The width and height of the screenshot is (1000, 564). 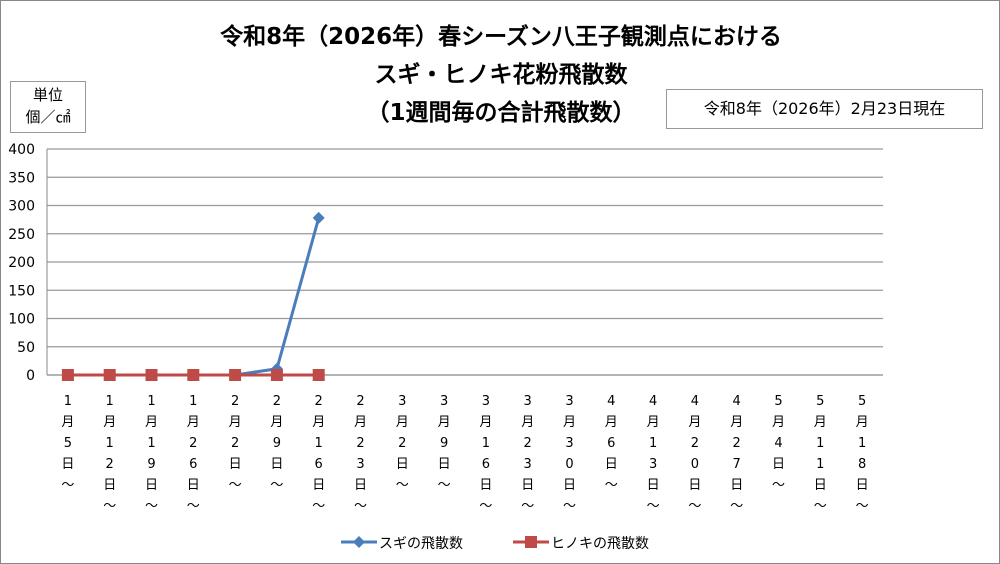 What do you see at coordinates (48, 117) in the screenshot?
I see `unit-value: 個／㎠` at bounding box center [48, 117].